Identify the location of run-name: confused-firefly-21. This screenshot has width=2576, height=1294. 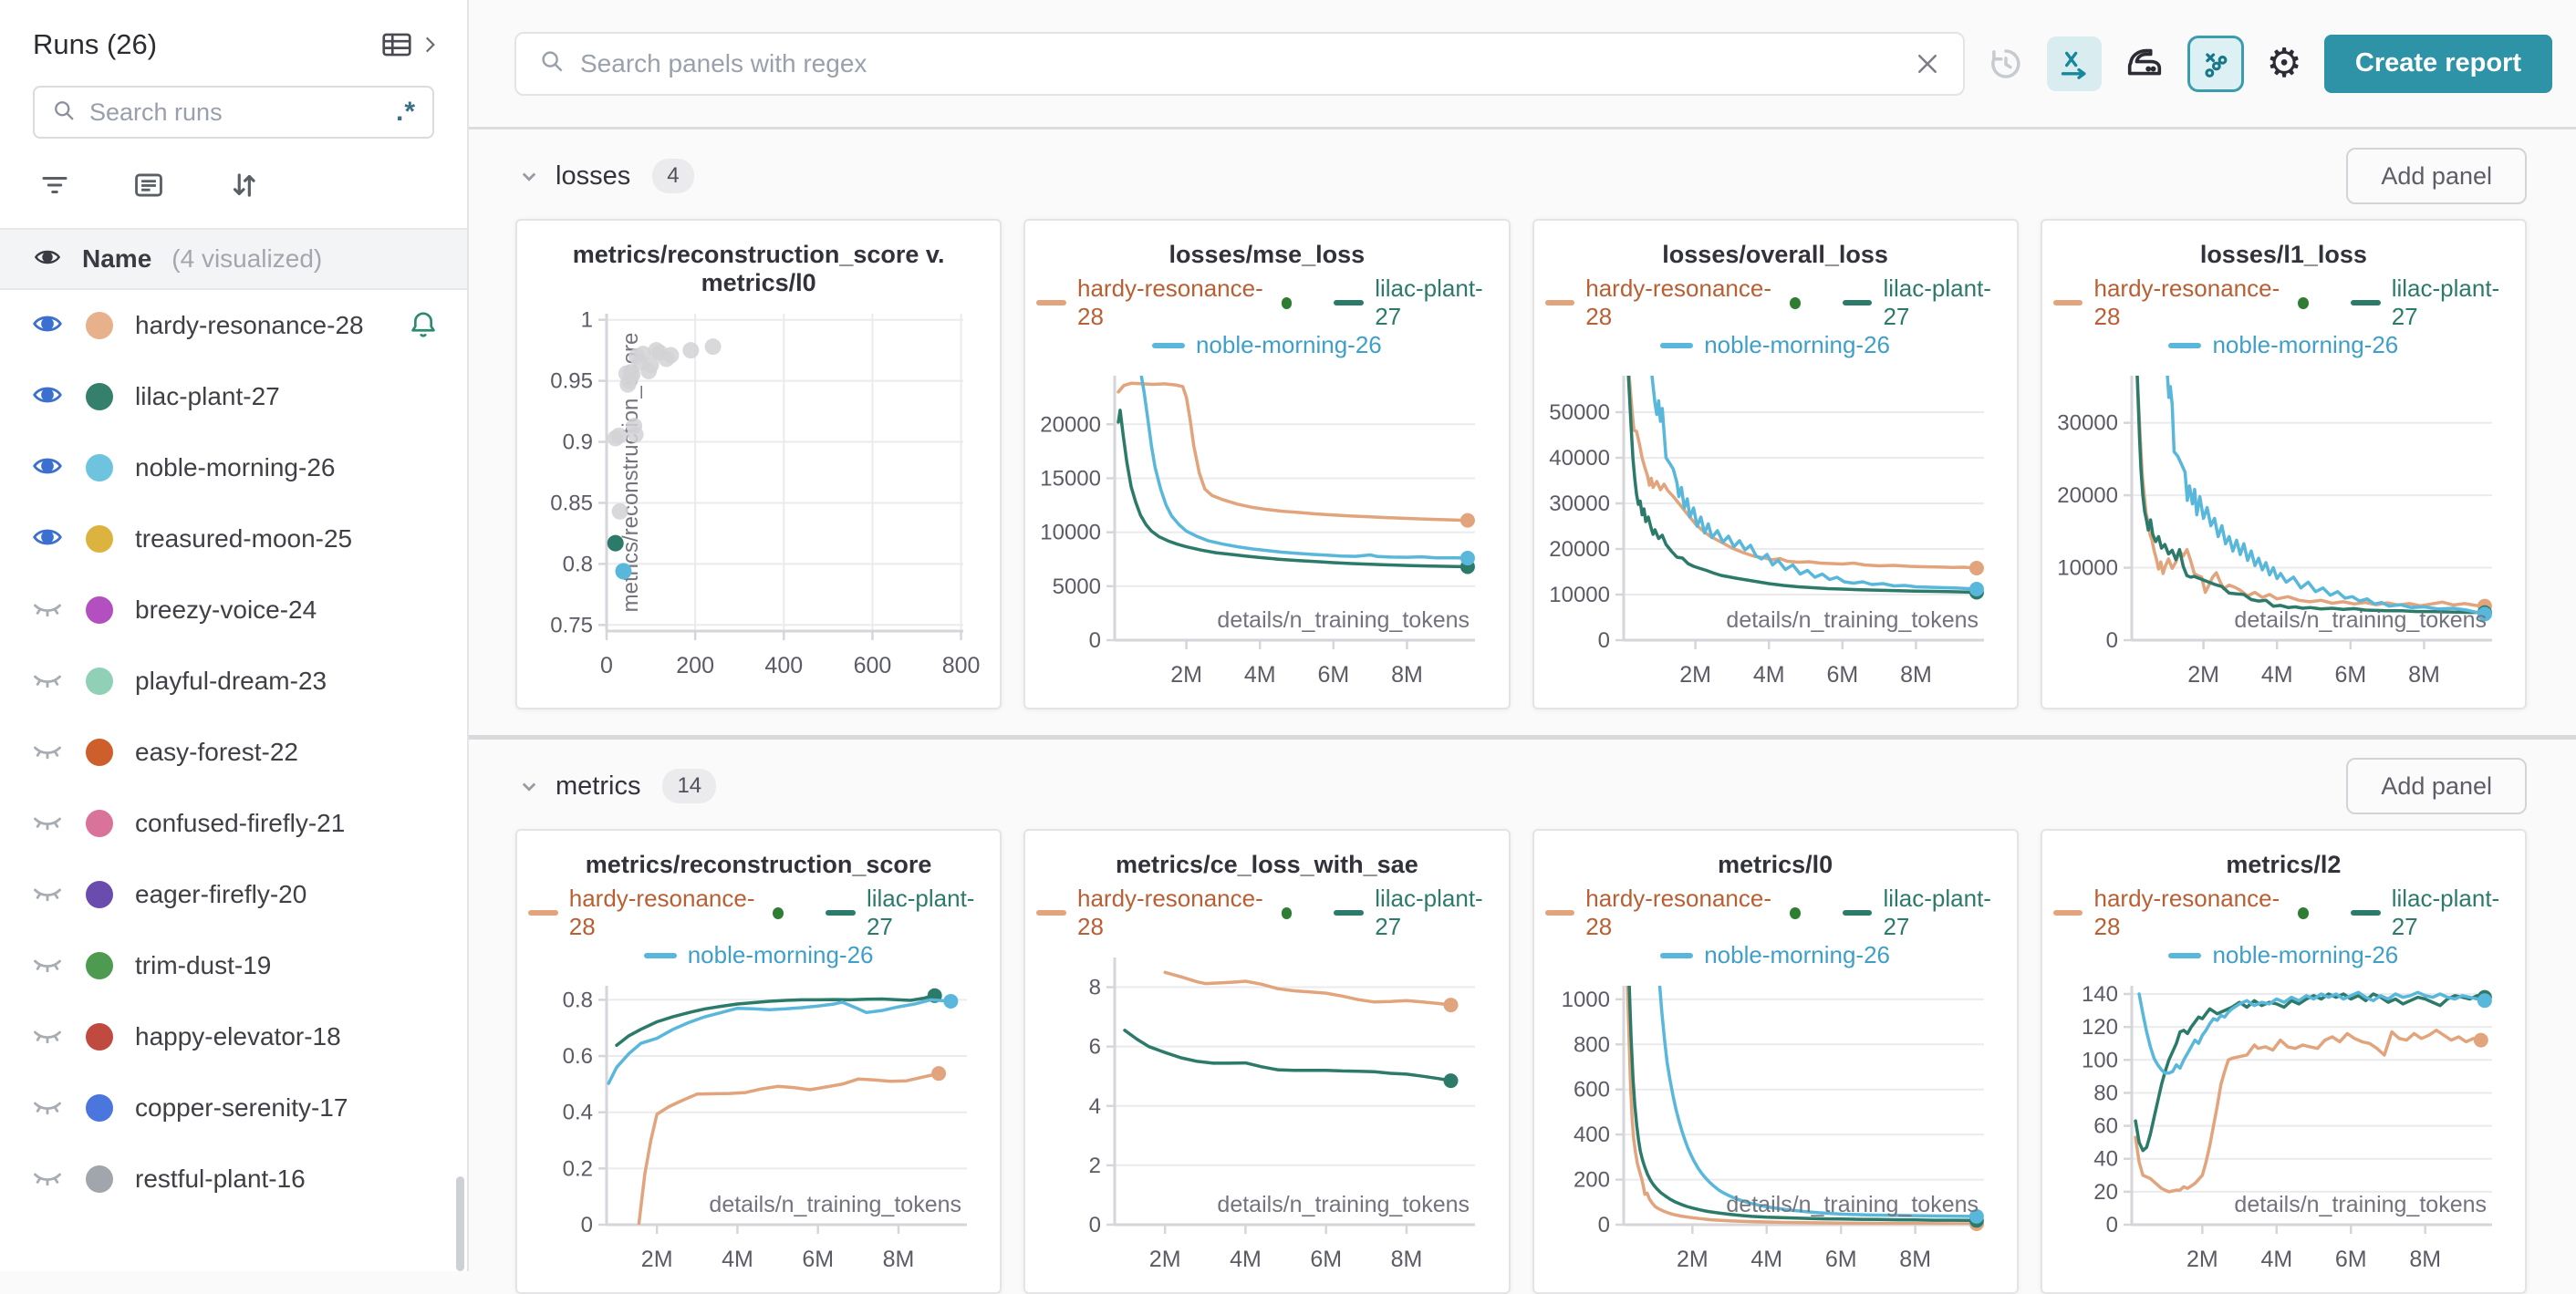
(240, 823).